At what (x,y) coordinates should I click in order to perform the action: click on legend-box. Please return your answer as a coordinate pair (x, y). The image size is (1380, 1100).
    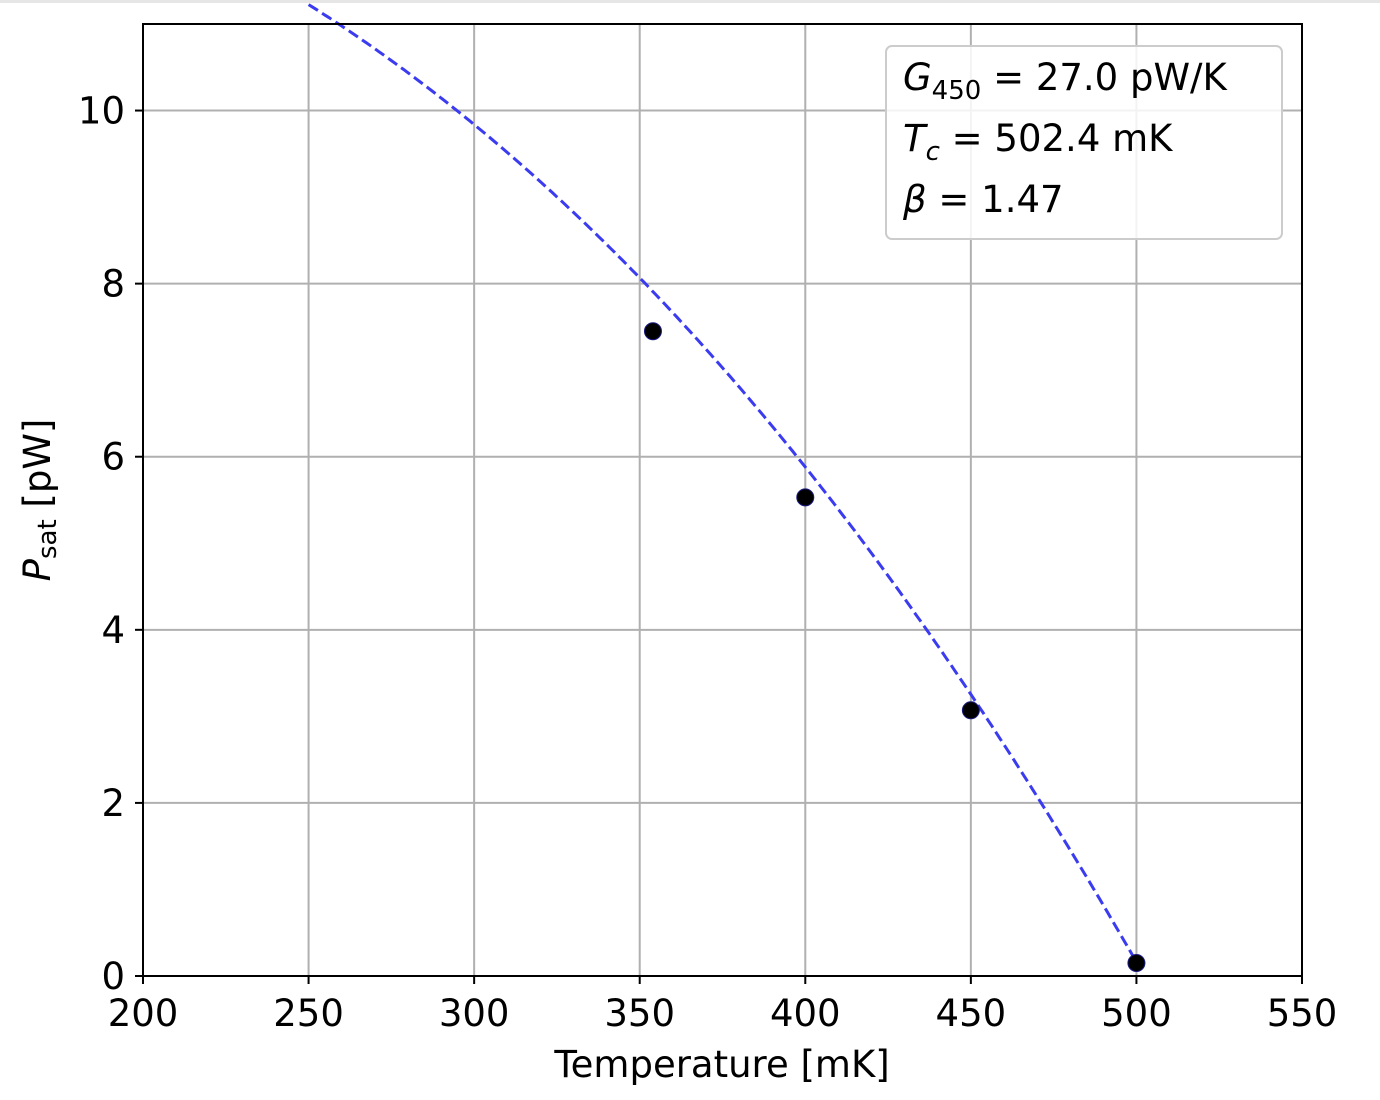
    Looking at the image, I should click on (1084, 142).